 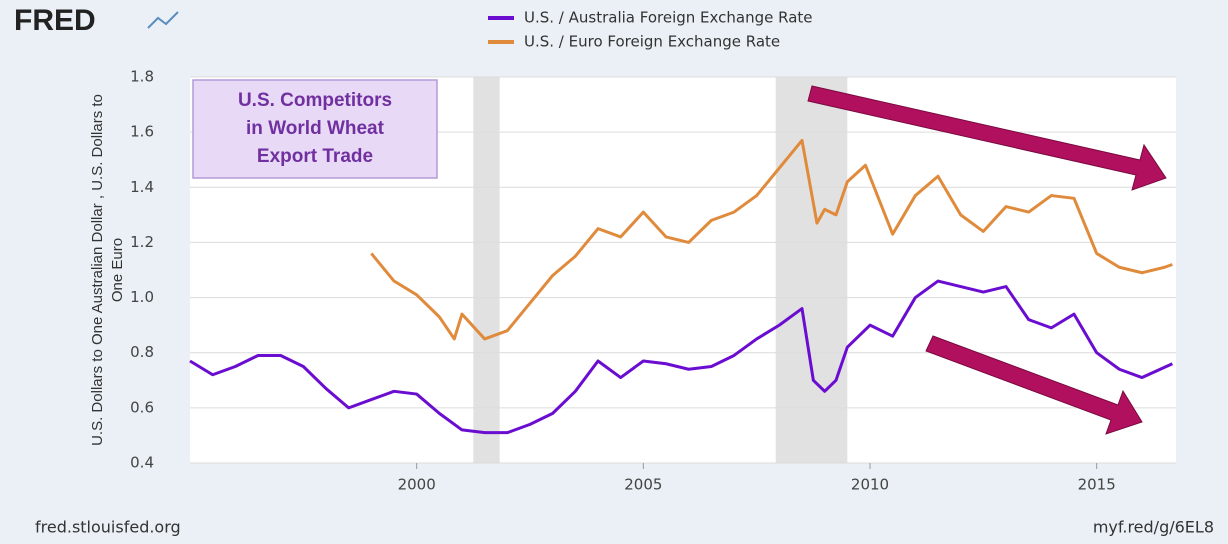 I want to click on logo-icon, so click(x=163, y=20).